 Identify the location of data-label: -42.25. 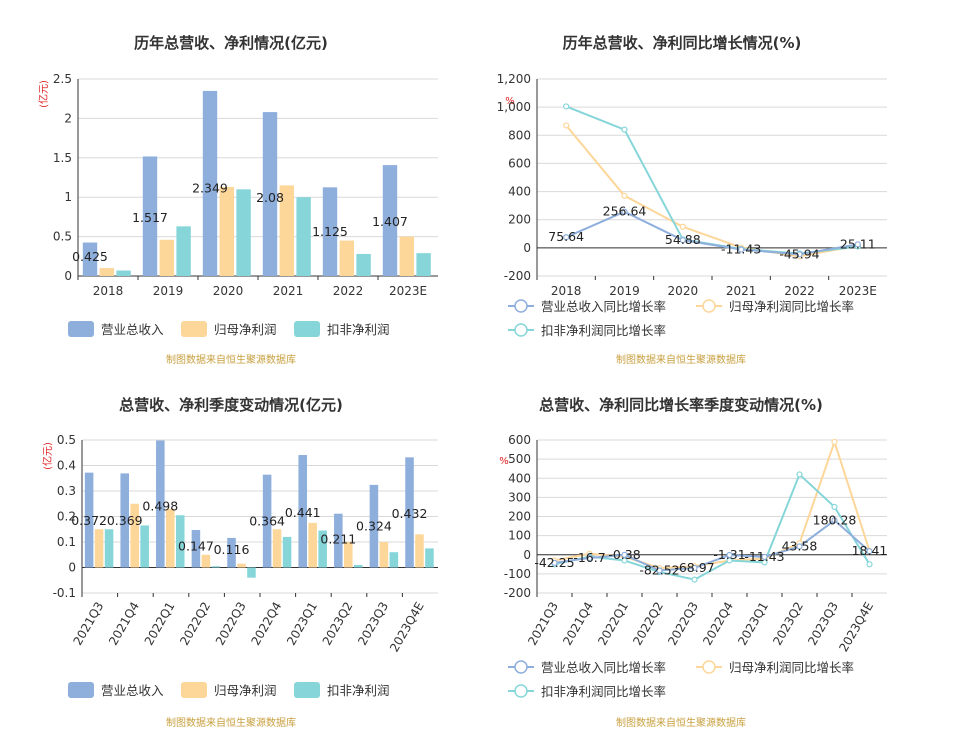
(554, 562).